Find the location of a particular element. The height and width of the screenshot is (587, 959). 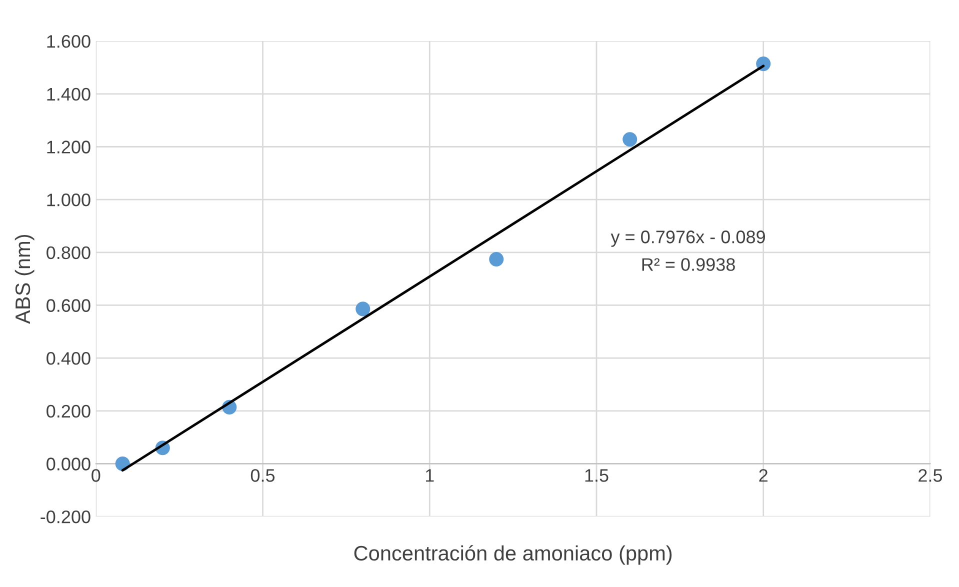

annotation: y = 0.7976x - 0.089 is located at coordinates (687, 238).